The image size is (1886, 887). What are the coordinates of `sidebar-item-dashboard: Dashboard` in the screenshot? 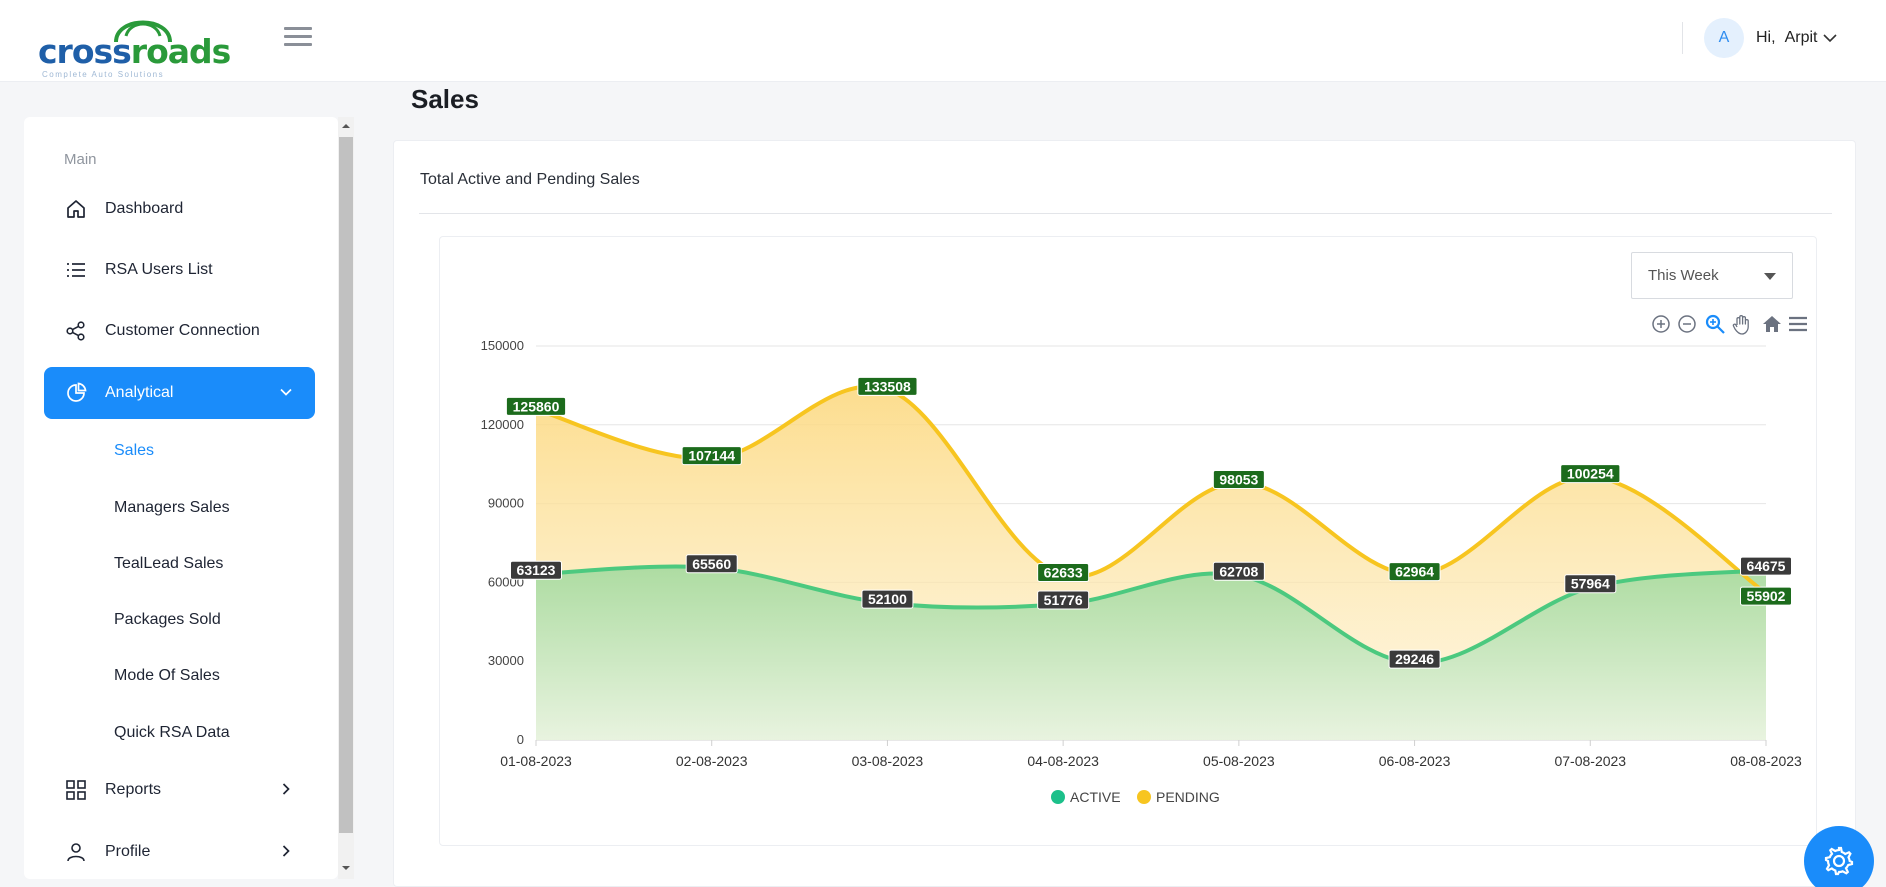 It's located at (179, 209).